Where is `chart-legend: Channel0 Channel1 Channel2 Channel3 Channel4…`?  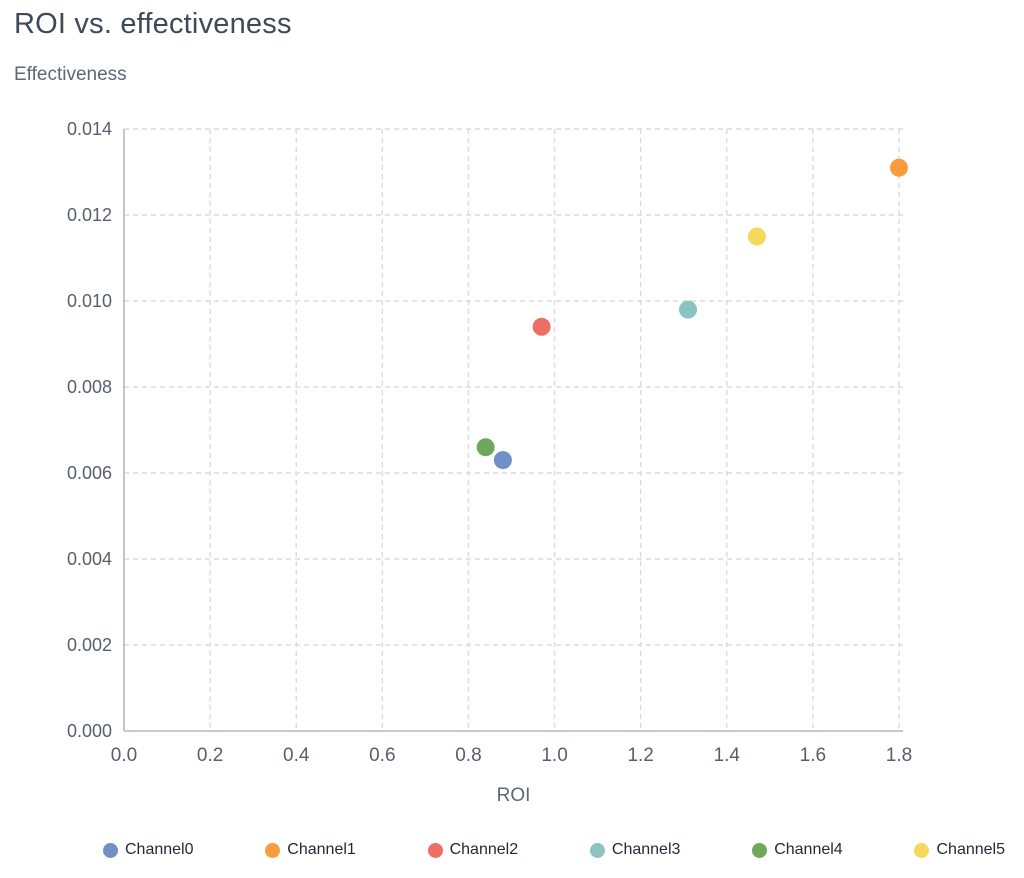 chart-legend: Channel0 Channel1 Channel2 Channel3 Channel4… is located at coordinates (554, 850).